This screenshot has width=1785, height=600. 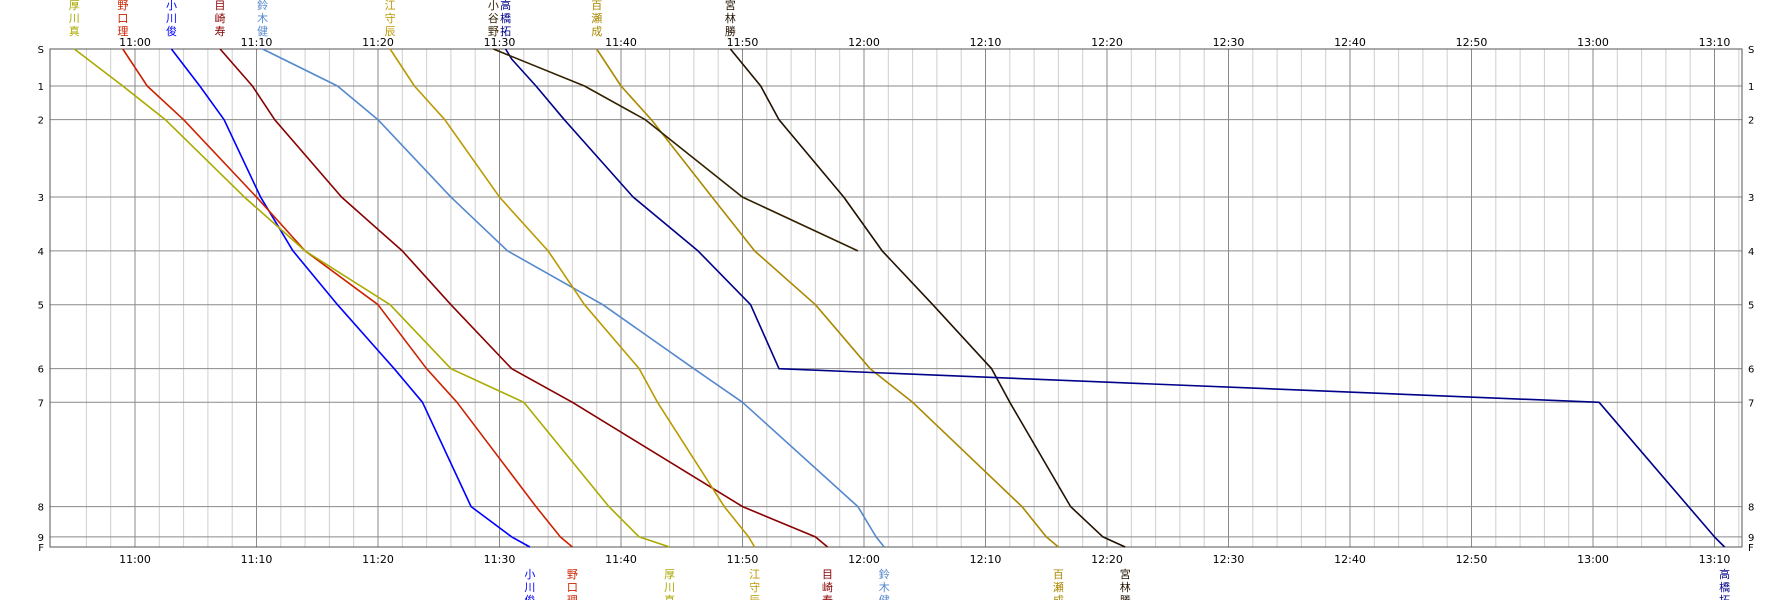 What do you see at coordinates (135, 42) in the screenshot?
I see `time-tick-label-top: 11:00` at bounding box center [135, 42].